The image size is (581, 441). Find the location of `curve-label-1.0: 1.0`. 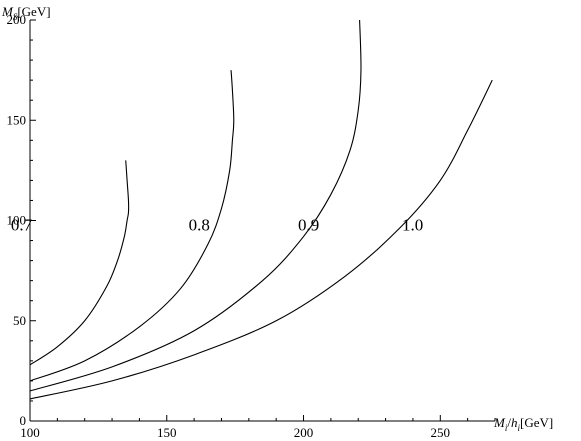

curve-label-1.0: 1.0 is located at coordinates (412, 225).